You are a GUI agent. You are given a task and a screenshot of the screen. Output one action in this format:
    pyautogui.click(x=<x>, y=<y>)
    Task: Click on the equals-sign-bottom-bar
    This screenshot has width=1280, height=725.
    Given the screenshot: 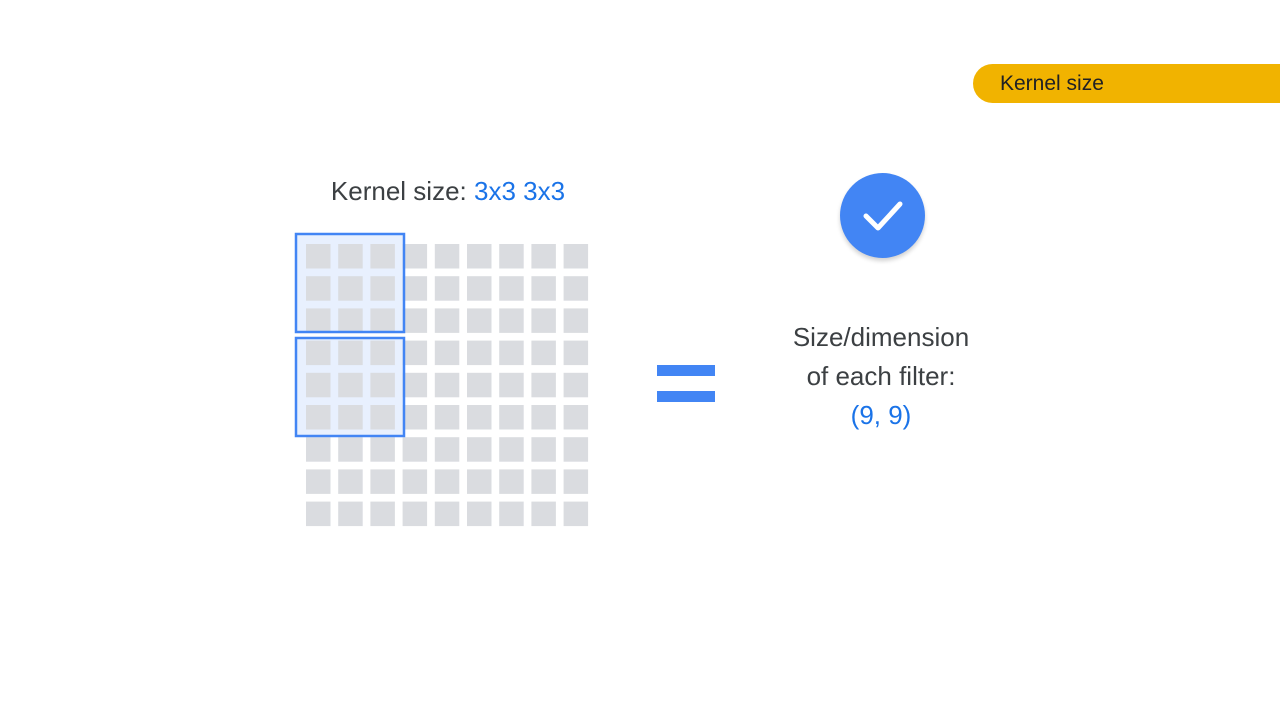 What is the action you would take?
    pyautogui.click(x=686, y=396)
    